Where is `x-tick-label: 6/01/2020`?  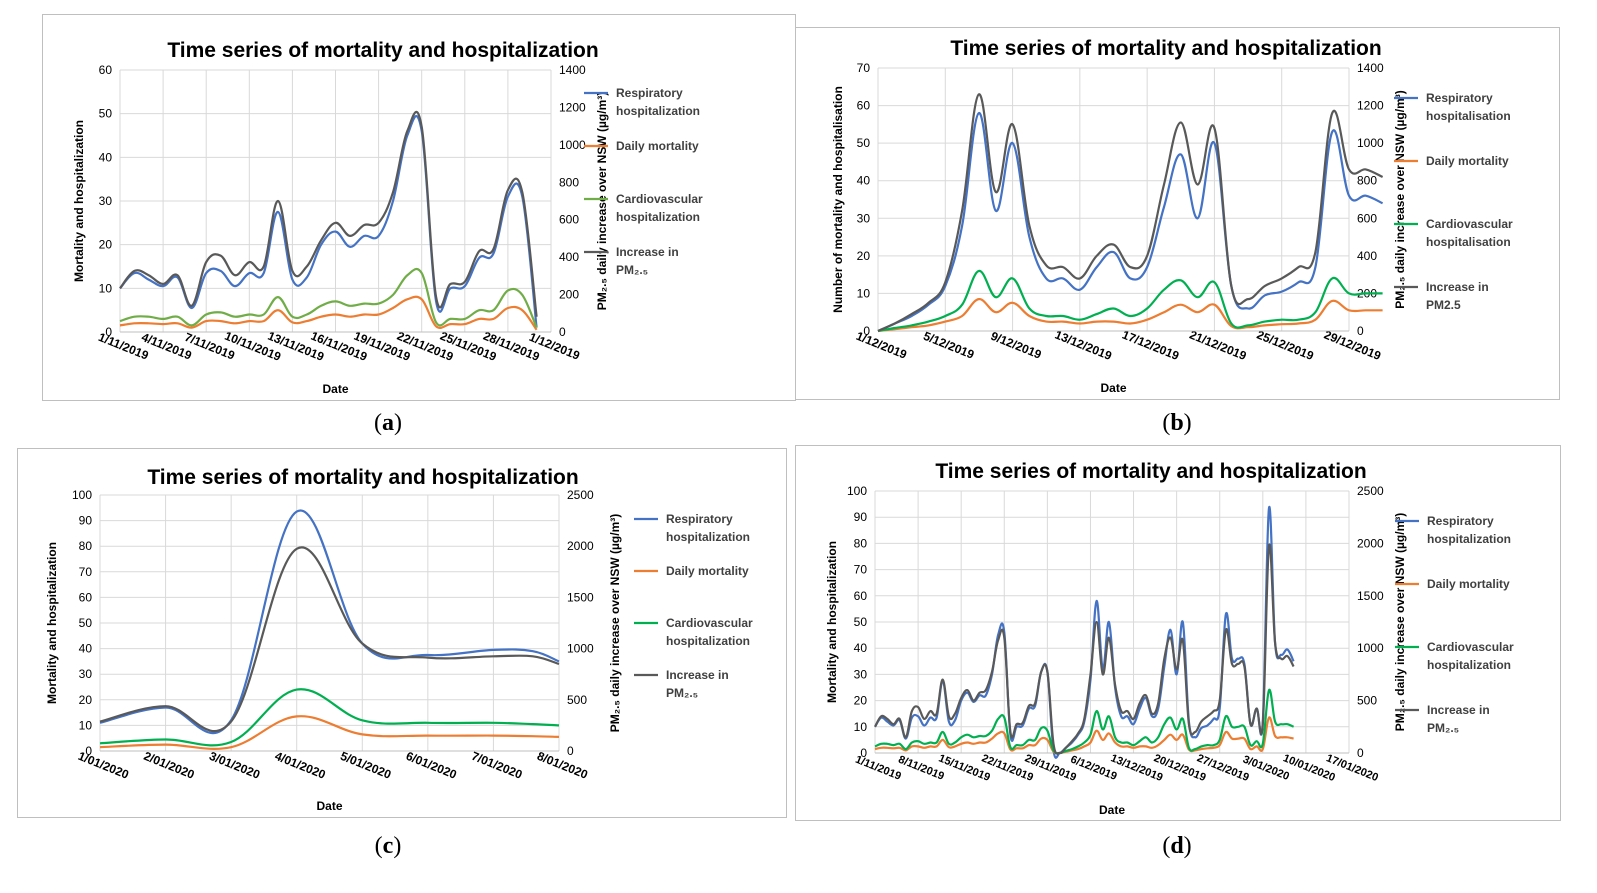
x-tick-label: 6/01/2020 is located at coordinates (431, 765).